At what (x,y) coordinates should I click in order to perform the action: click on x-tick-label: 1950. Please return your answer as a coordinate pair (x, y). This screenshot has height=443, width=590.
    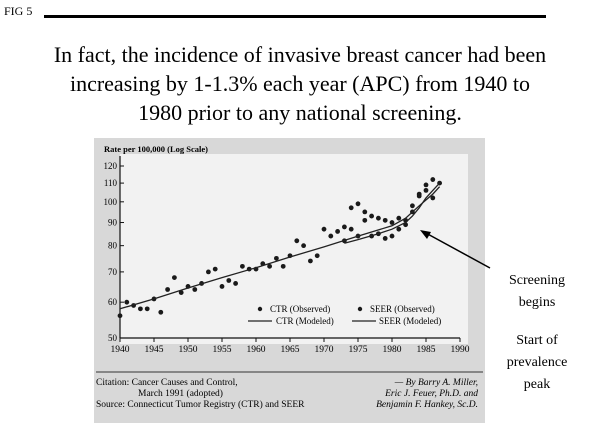
    Looking at the image, I should click on (188, 350).